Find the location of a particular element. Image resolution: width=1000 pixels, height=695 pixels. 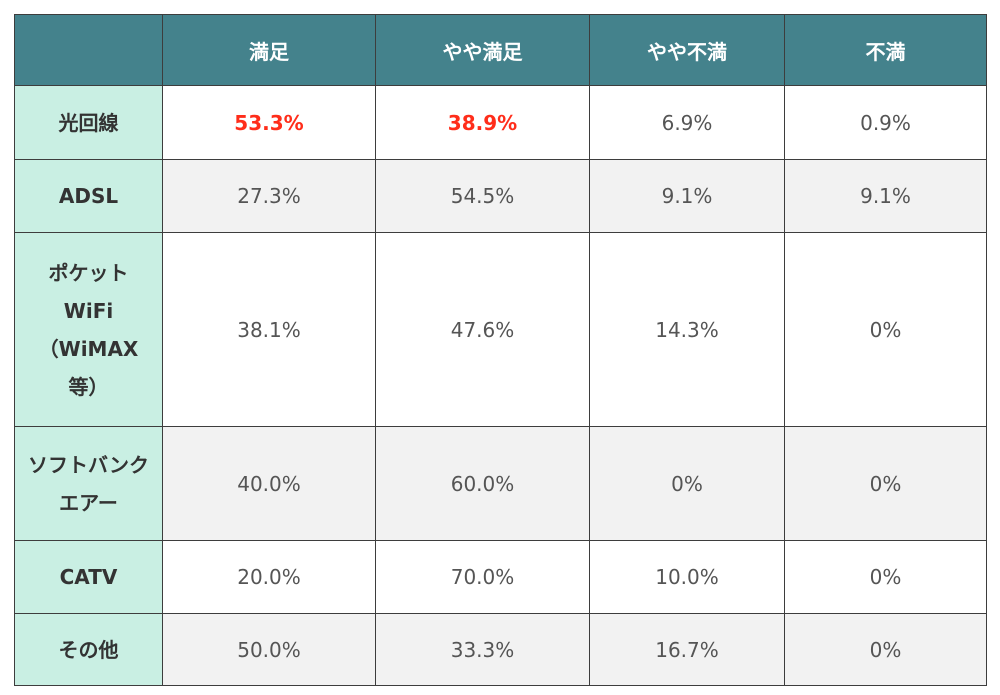

table-row: CATV 20.0% 70.0% 10.0% 0% is located at coordinates (500, 577).